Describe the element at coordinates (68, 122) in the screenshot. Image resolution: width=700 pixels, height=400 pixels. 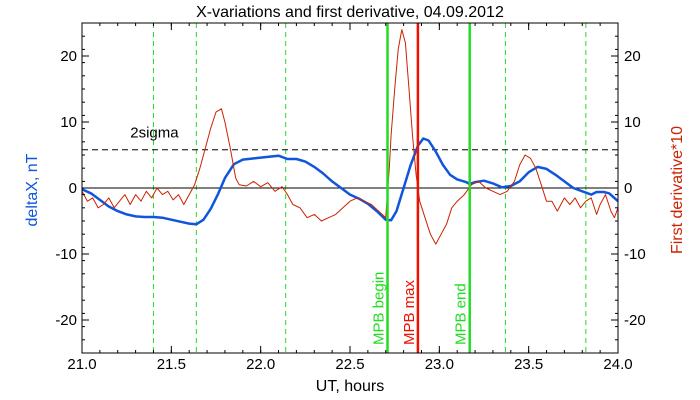
I see `y-tick-label-left: 10` at that location.